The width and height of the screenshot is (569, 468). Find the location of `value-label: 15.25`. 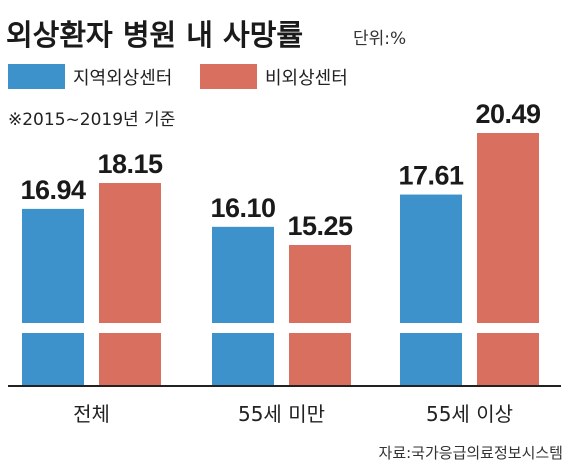

value-label: 15.25 is located at coordinates (320, 226).